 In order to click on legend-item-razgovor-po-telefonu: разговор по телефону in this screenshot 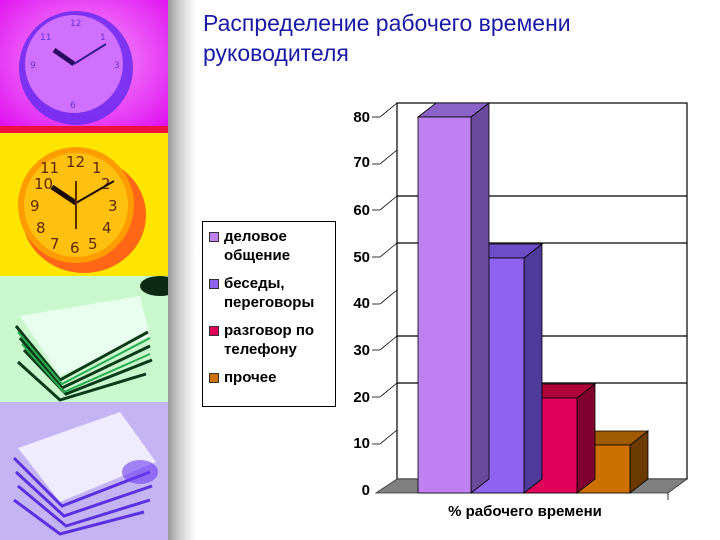, I will do `click(274, 340)`.